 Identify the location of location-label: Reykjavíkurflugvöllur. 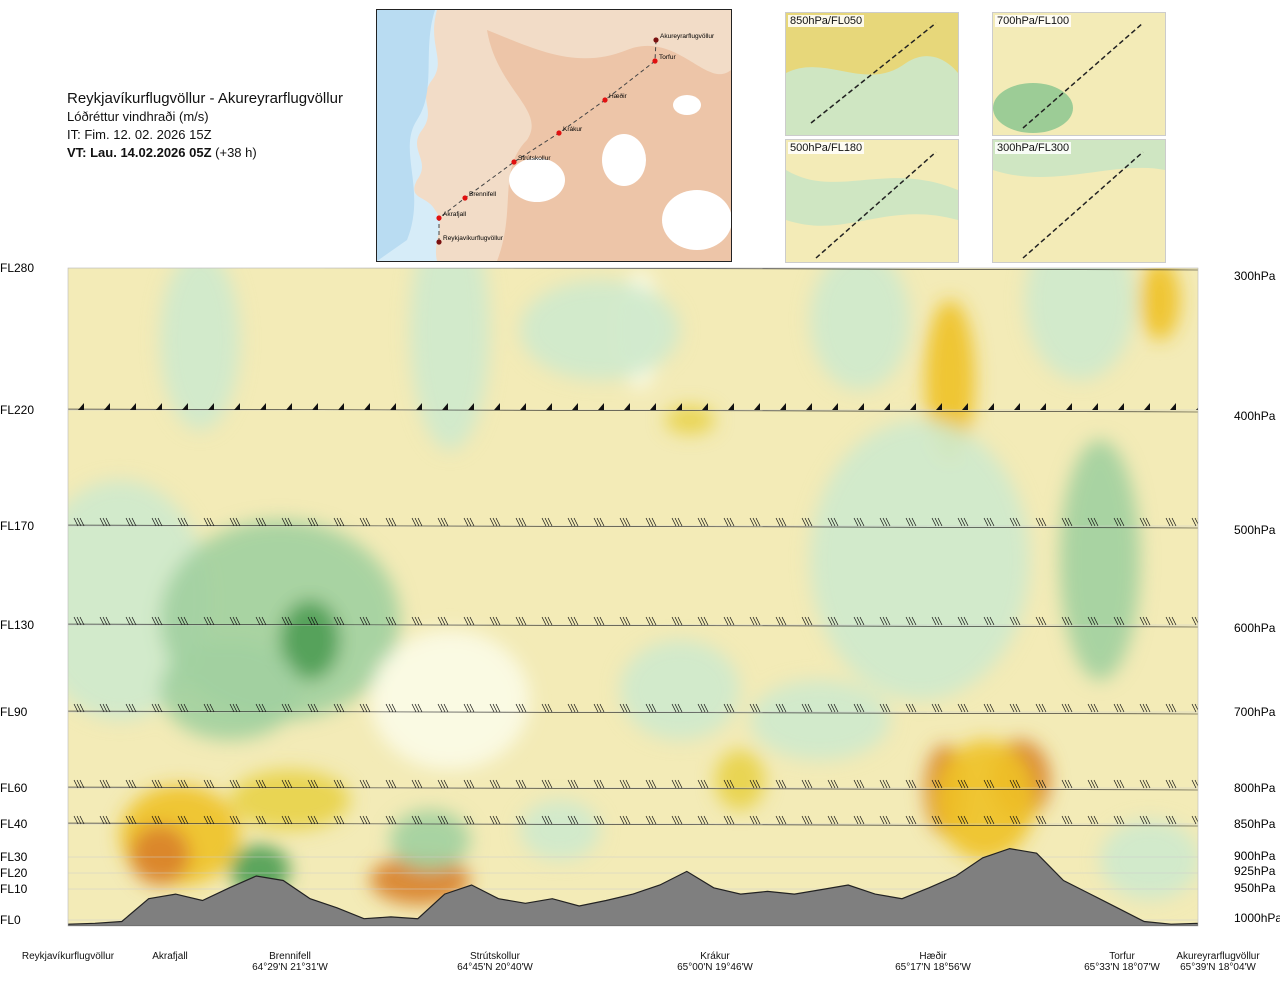
(68, 956).